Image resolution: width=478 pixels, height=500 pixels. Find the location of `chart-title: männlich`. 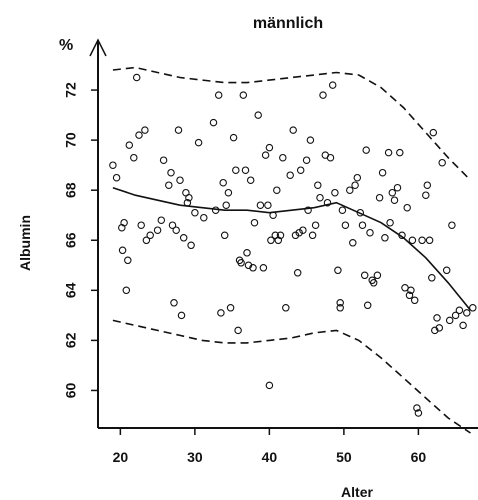

chart-title: männlich is located at coordinates (288, 23).